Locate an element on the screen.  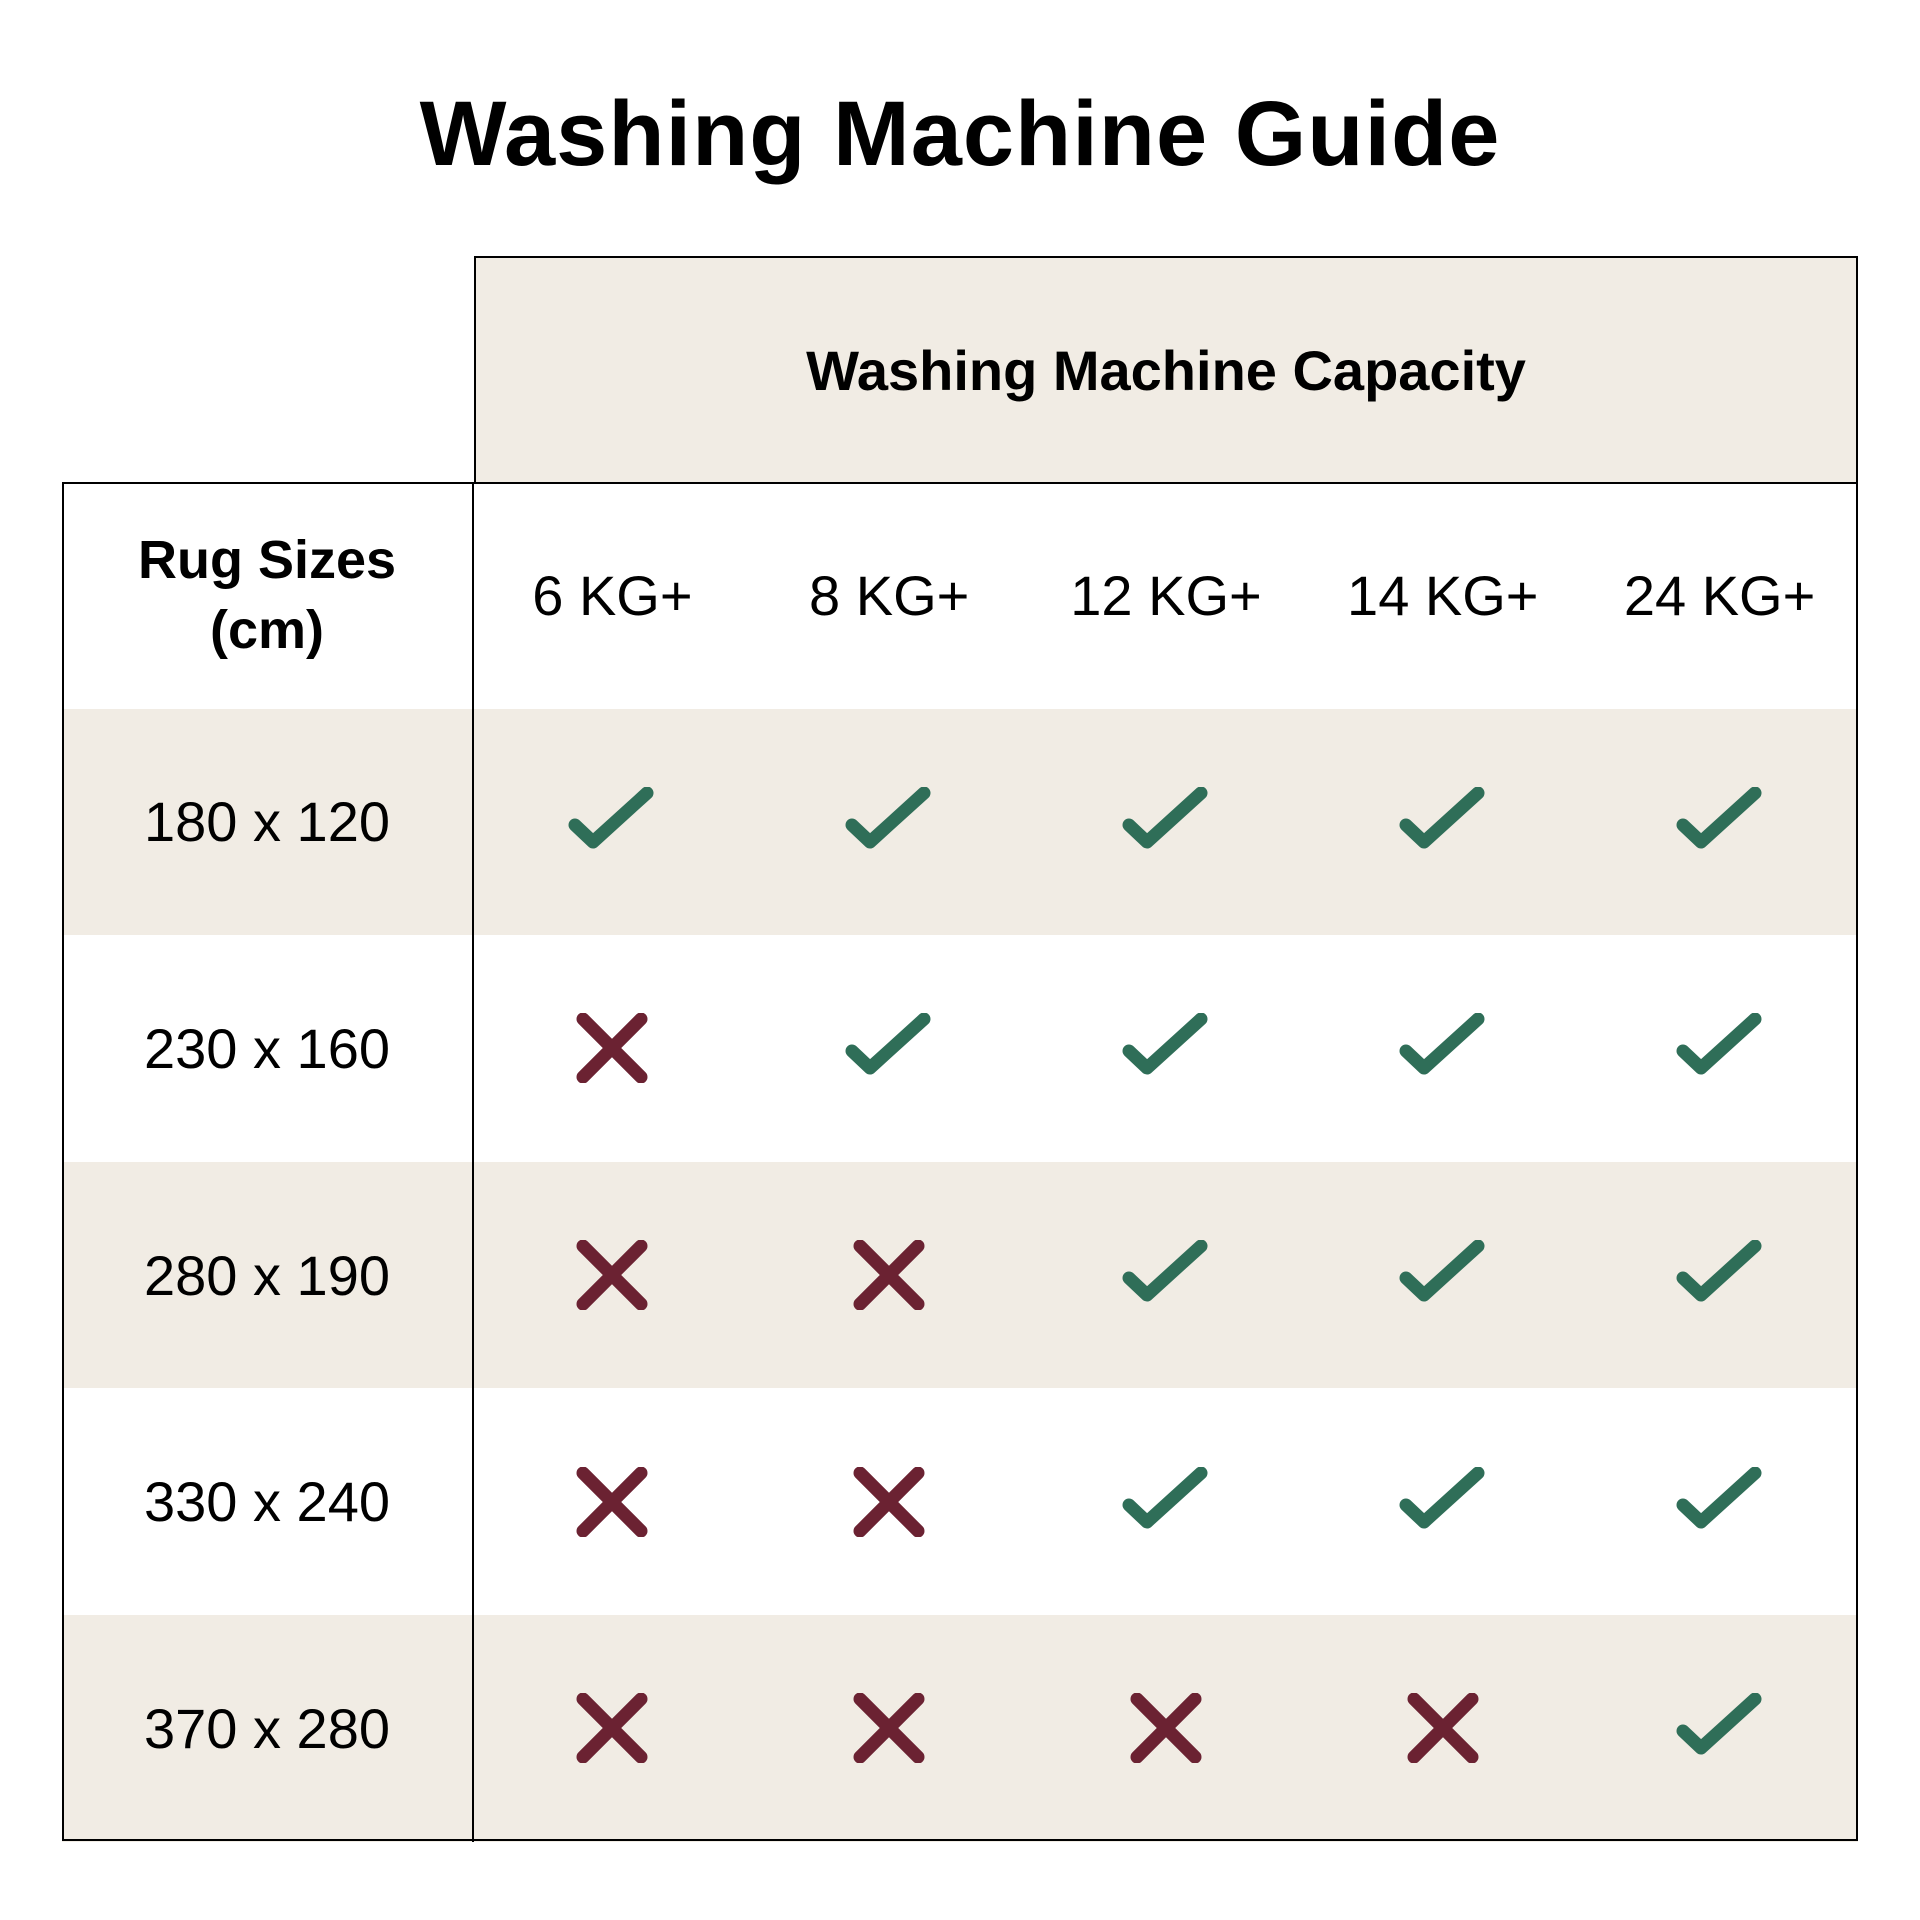
rug-sizes-unit: (cm) is located at coordinates (266, 630).